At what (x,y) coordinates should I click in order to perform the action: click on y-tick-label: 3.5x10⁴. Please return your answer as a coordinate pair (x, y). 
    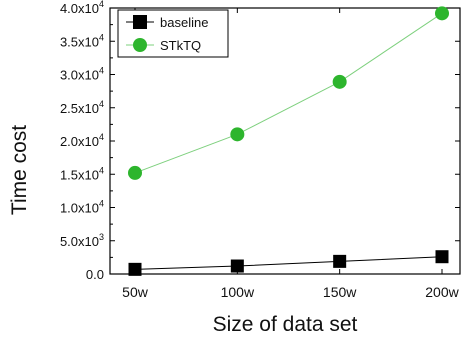
    Looking at the image, I should click on (82, 40).